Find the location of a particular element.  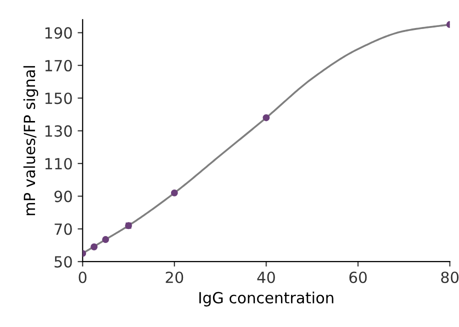

y-tick-label: 190 is located at coordinates (58, 33).